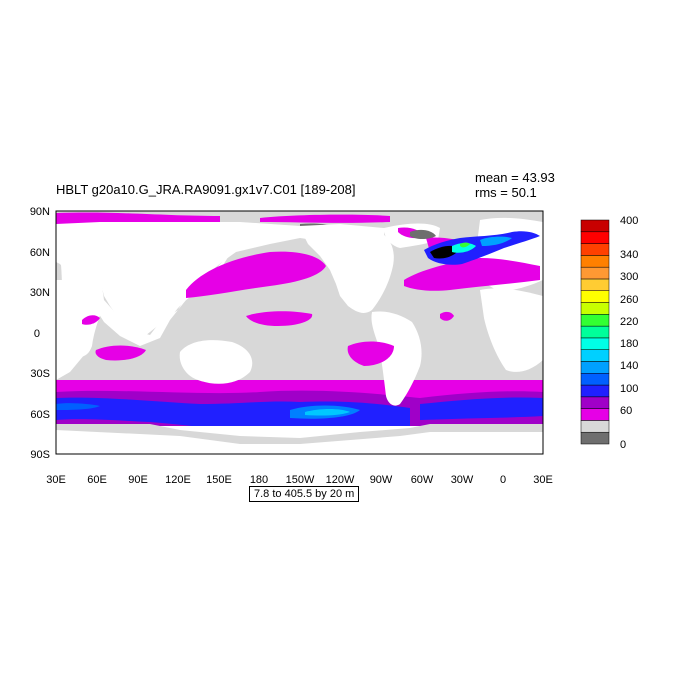 The height and width of the screenshot is (675, 675). I want to click on colorbar-label-0: 0, so click(623, 445).